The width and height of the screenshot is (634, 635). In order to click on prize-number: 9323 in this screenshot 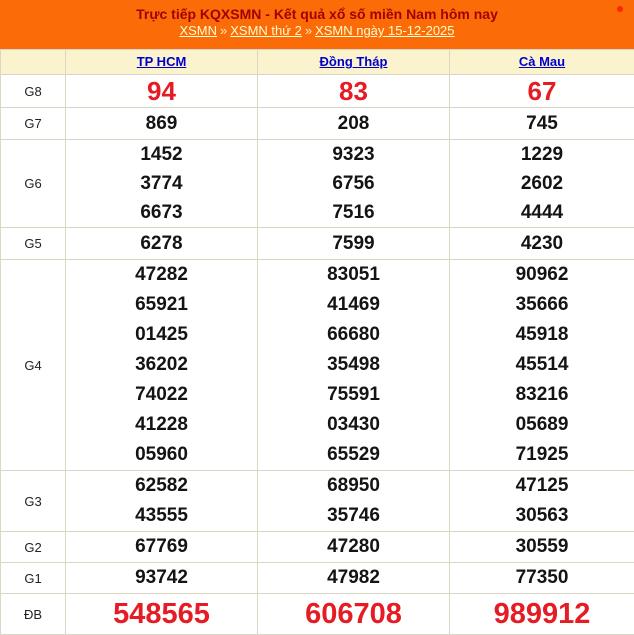, I will do `click(353, 154)`.